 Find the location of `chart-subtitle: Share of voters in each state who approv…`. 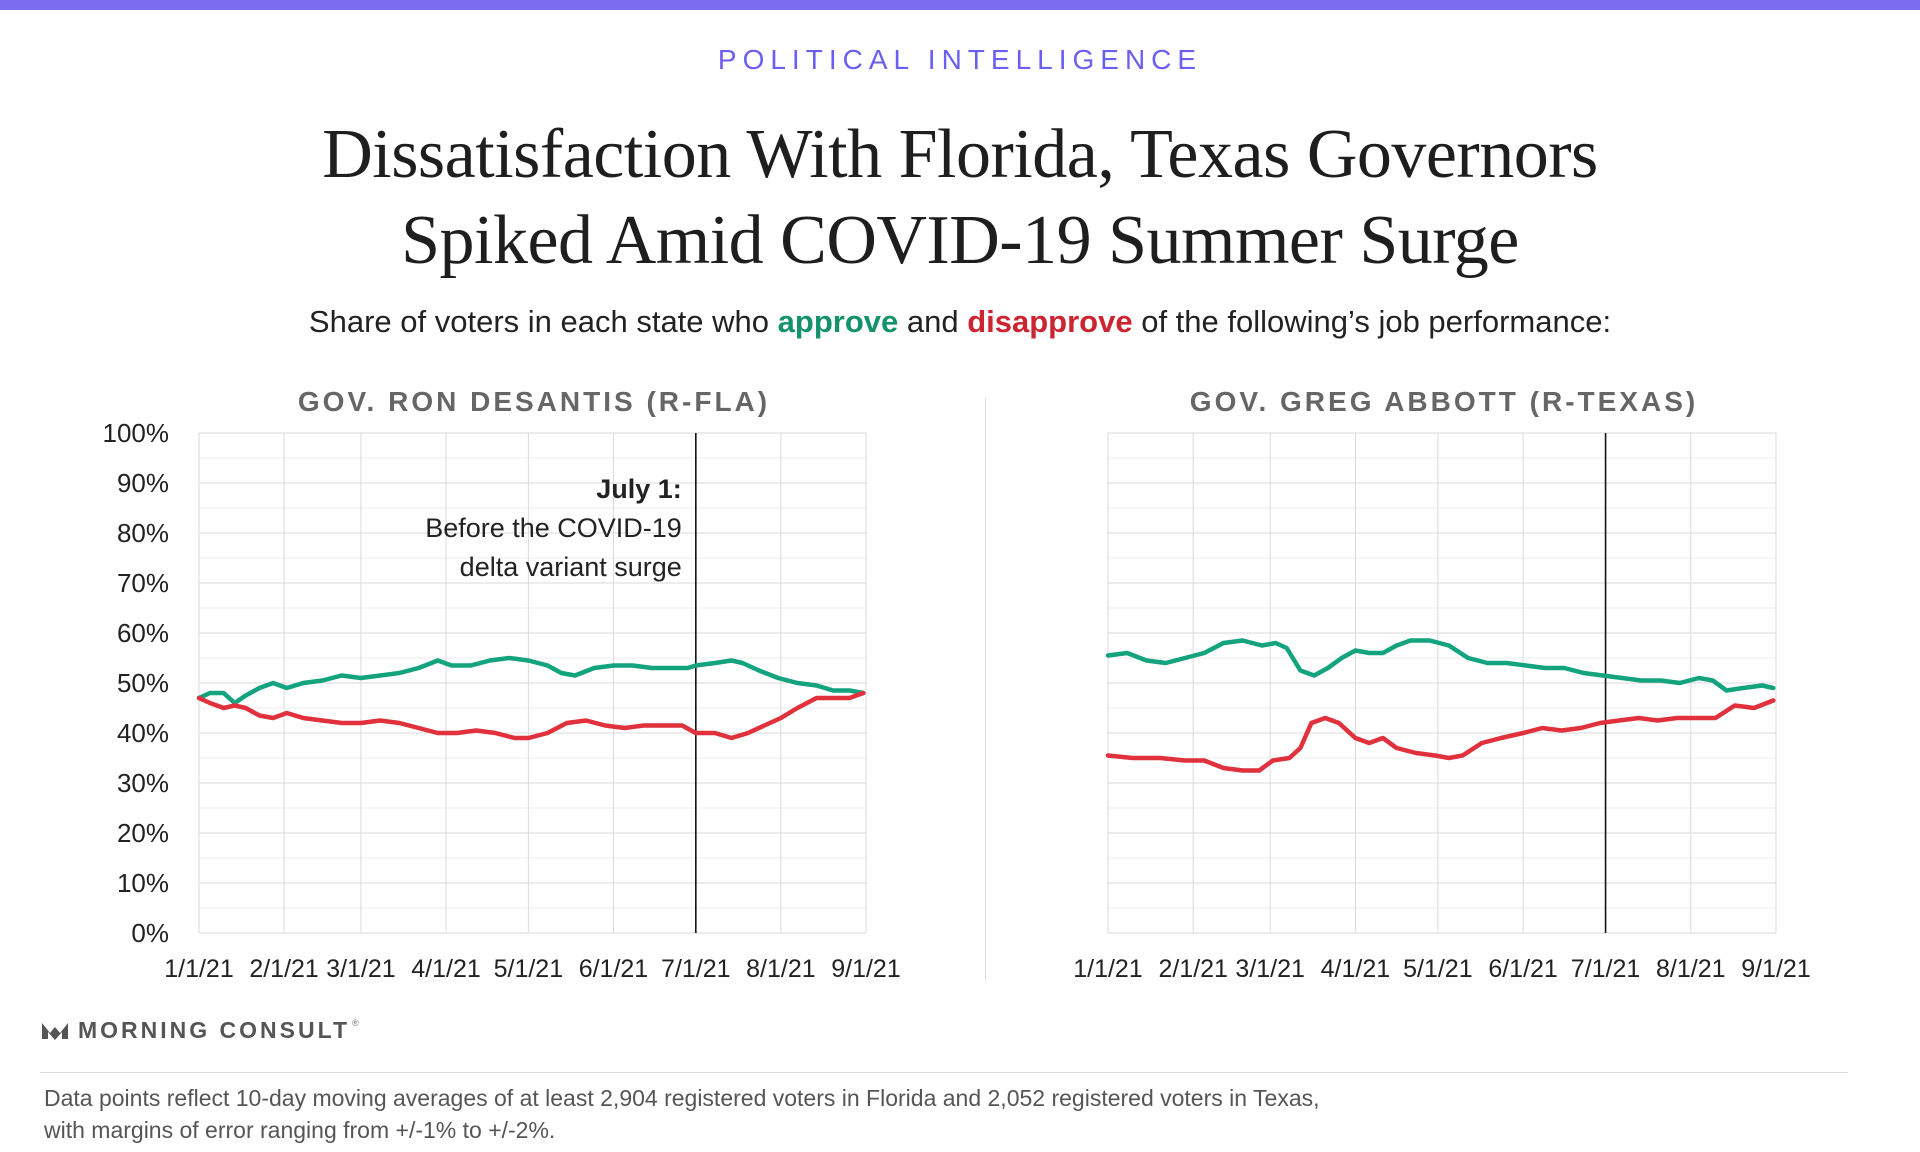

chart-subtitle: Share of voters in each state who approv… is located at coordinates (960, 322).